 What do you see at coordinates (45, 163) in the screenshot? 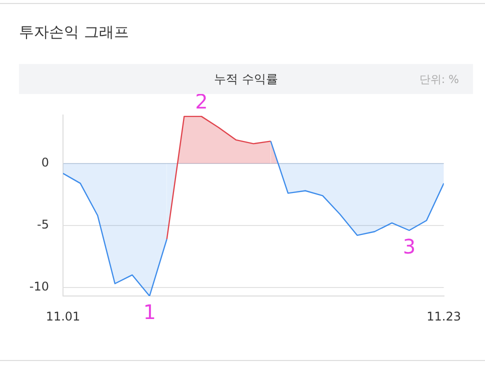
I see `y-tick-label: 0` at bounding box center [45, 163].